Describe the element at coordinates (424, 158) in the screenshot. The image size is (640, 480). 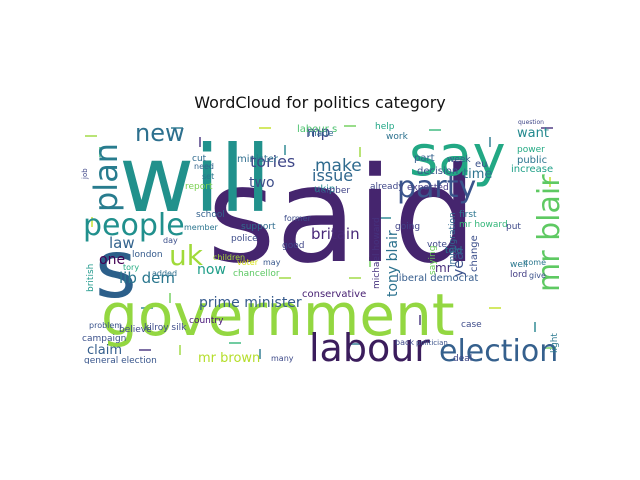
I see `word-part: part` at that location.